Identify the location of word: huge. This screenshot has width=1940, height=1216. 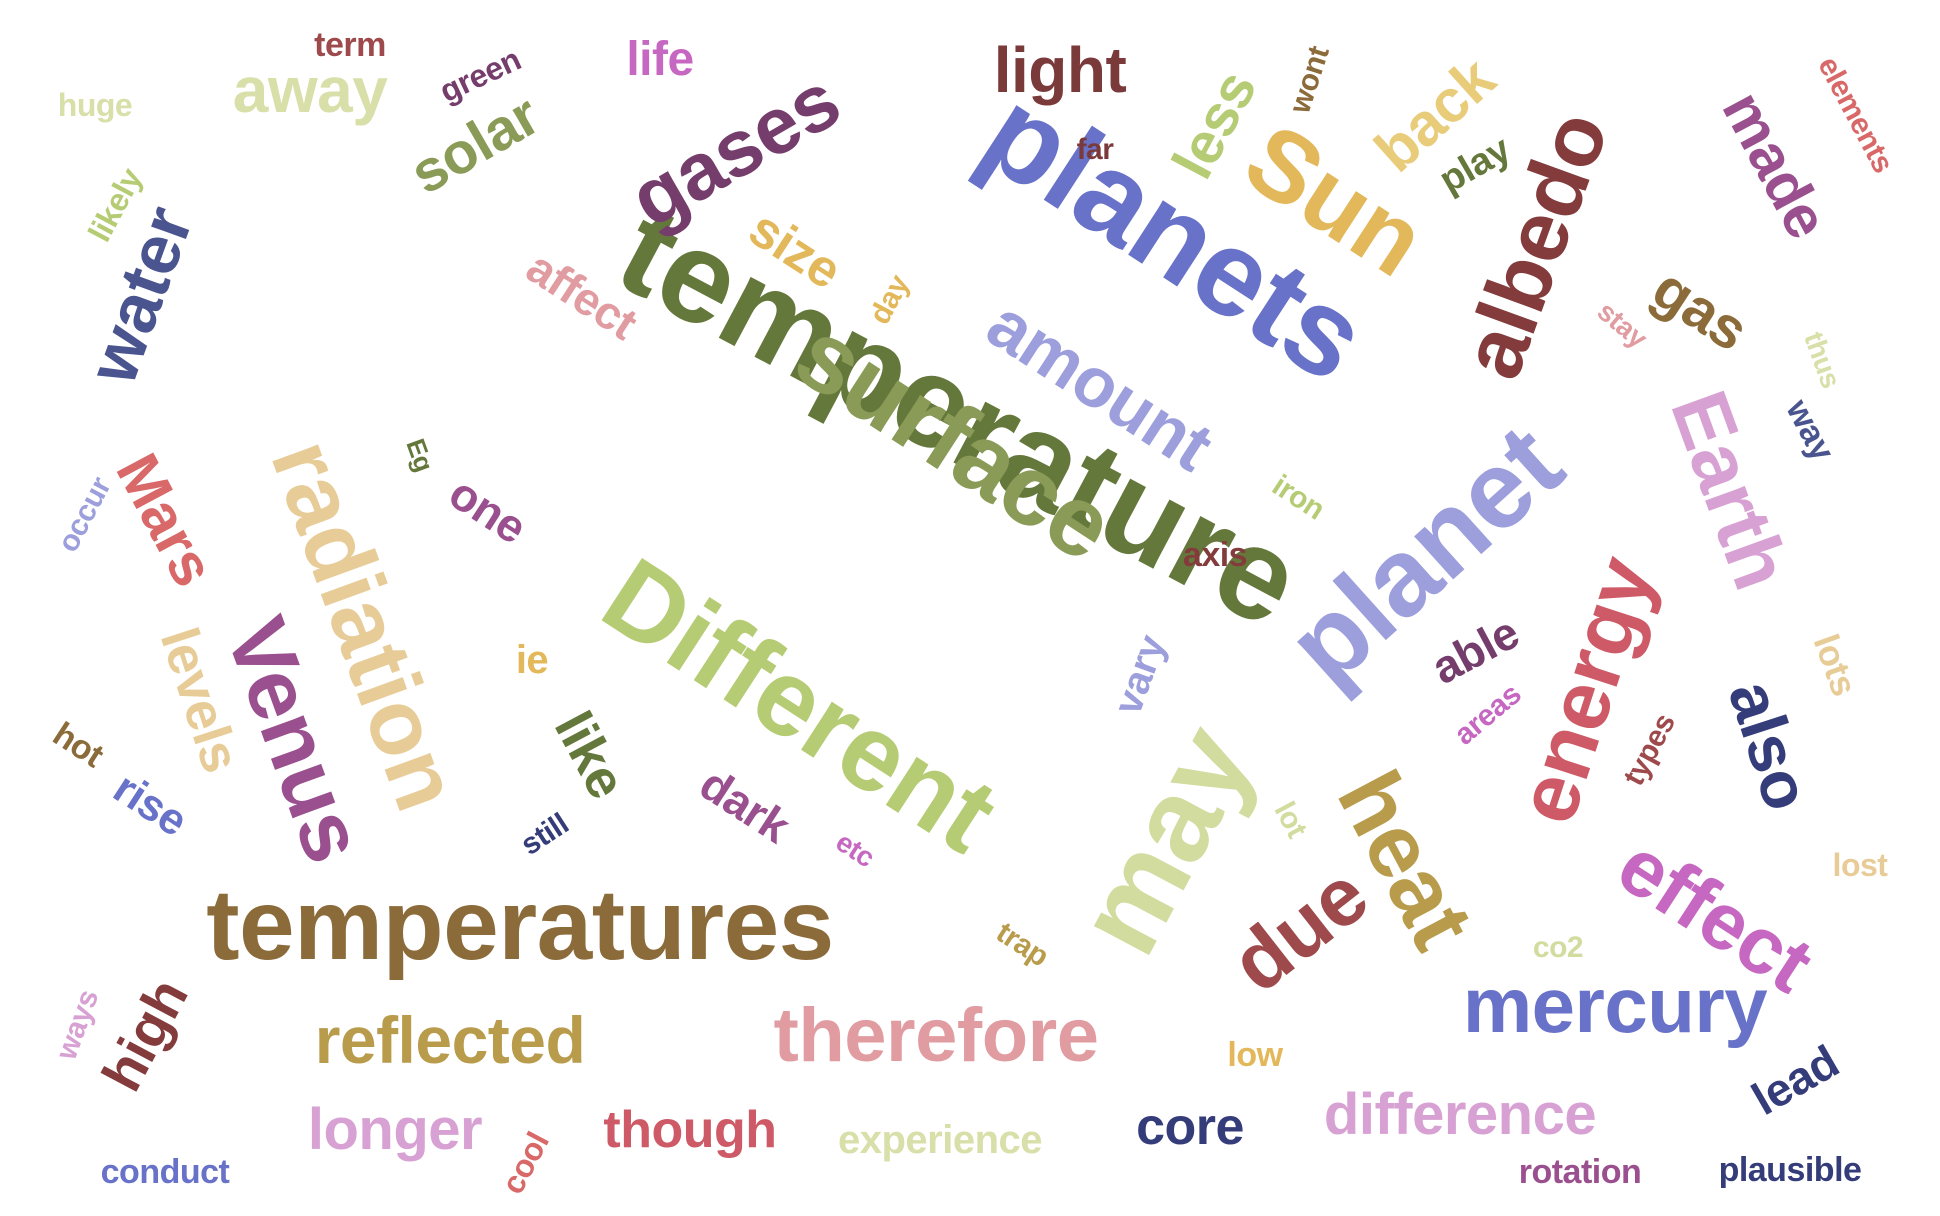
(95, 105).